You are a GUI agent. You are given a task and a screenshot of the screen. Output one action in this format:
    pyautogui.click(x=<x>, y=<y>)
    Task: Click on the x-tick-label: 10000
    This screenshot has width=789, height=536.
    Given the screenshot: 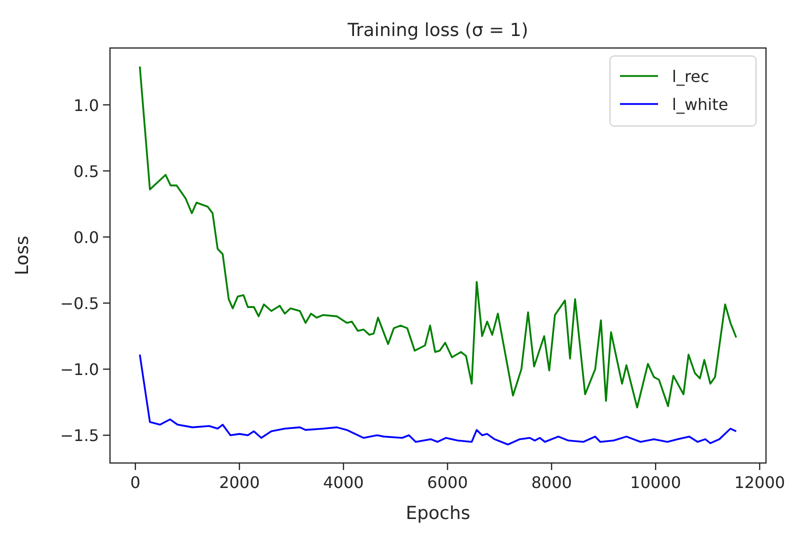 What is the action you would take?
    pyautogui.click(x=656, y=482)
    